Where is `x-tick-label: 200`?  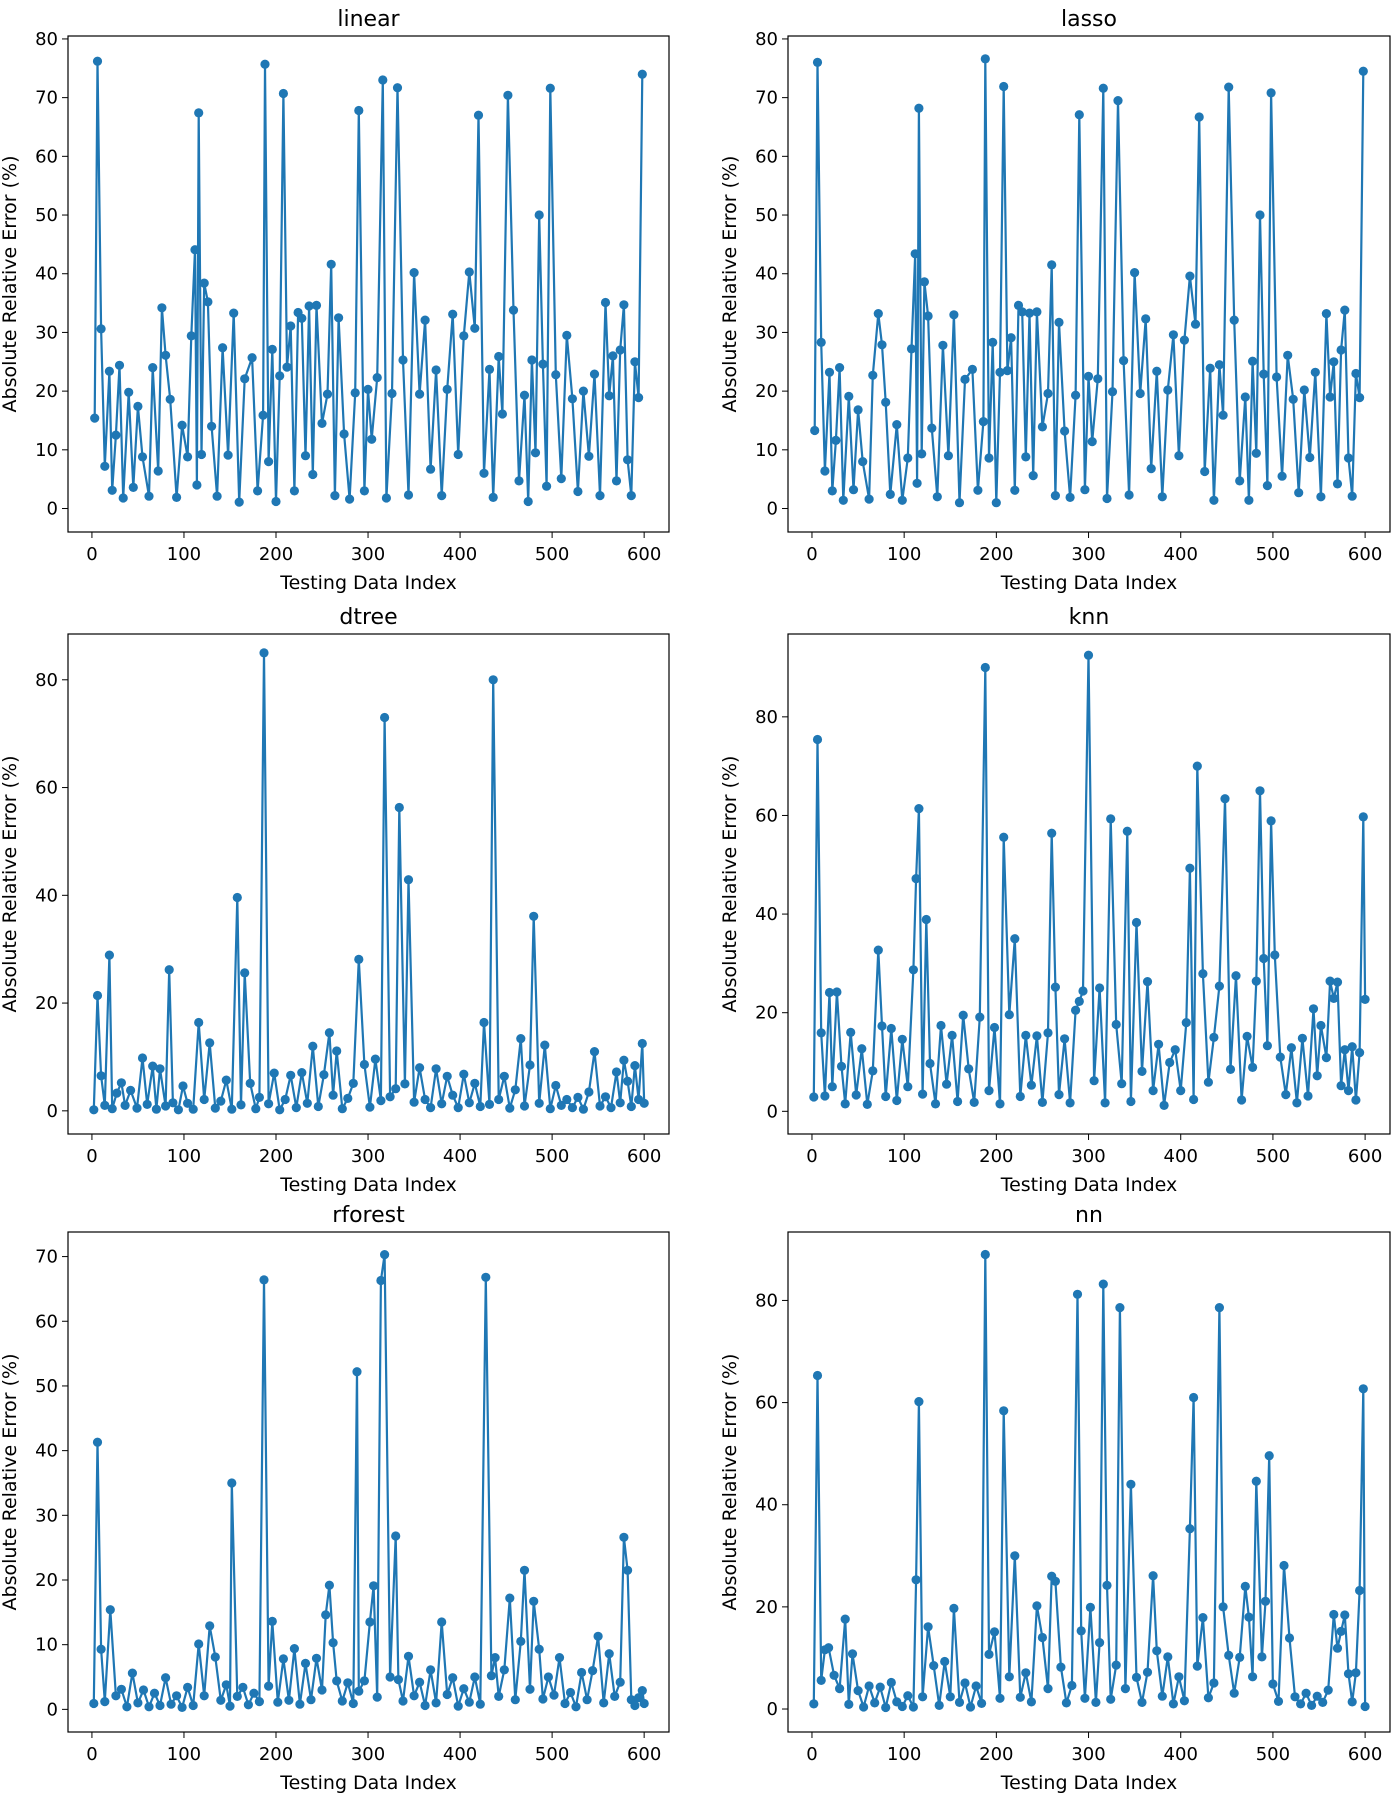
x-tick-label: 200 is located at coordinates (996, 1754).